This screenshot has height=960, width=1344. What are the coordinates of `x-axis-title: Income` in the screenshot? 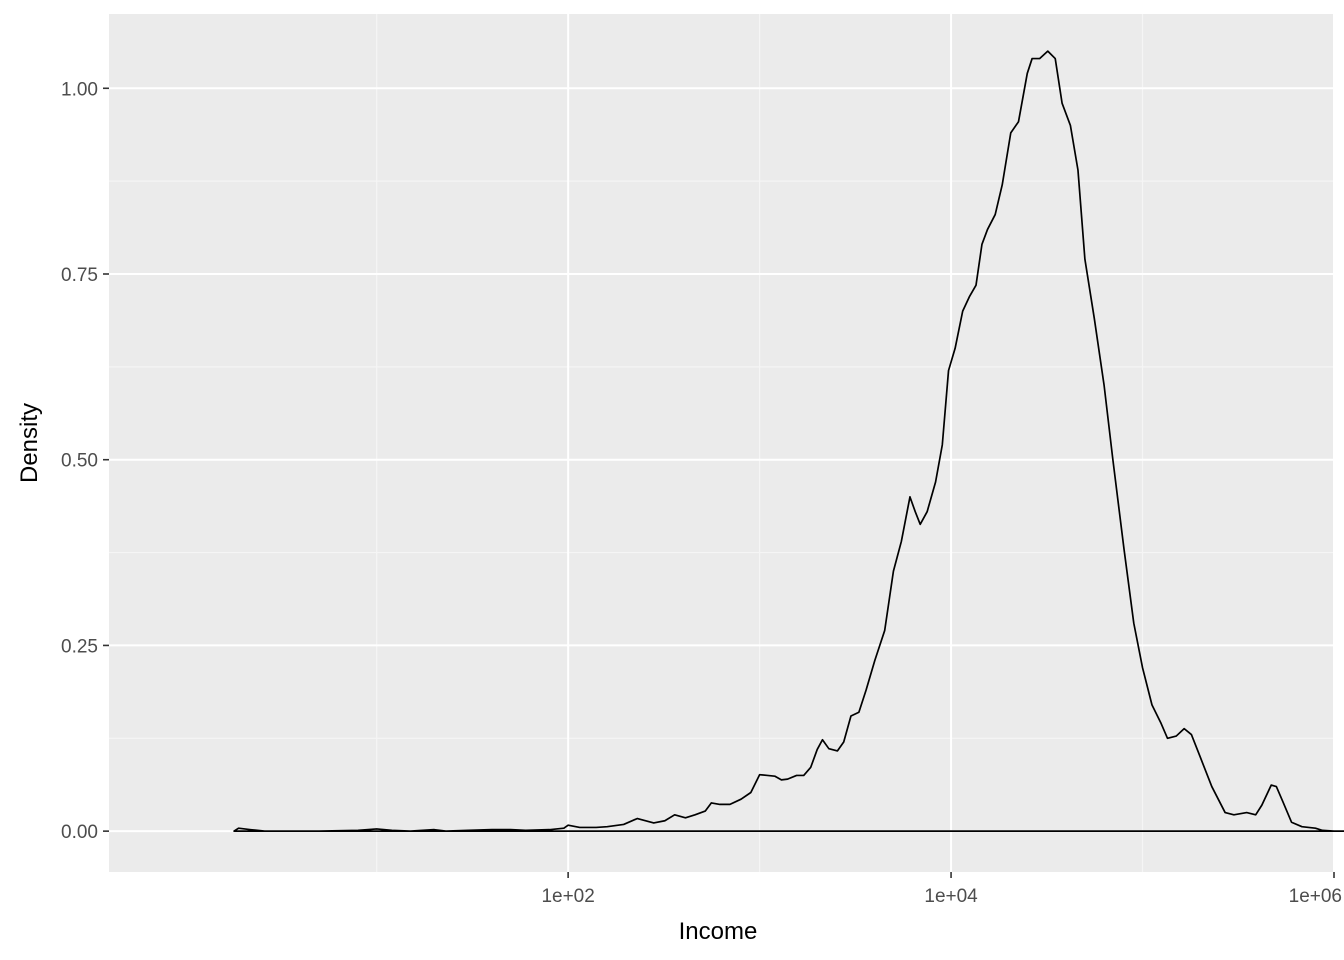 It's located at (718, 931).